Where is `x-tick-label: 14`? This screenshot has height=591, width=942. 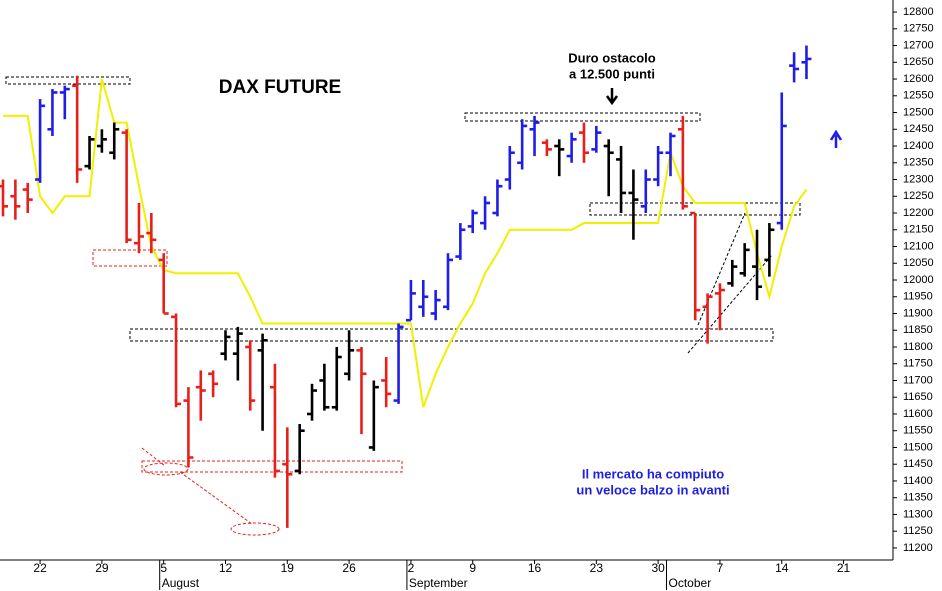
x-tick-label: 14 is located at coordinates (782, 568).